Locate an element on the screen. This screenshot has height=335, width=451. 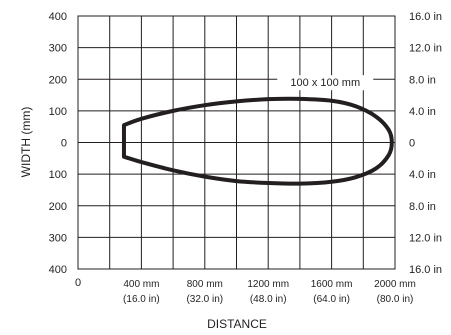
x-tick-label-mm: 800 mm is located at coordinates (205, 284).